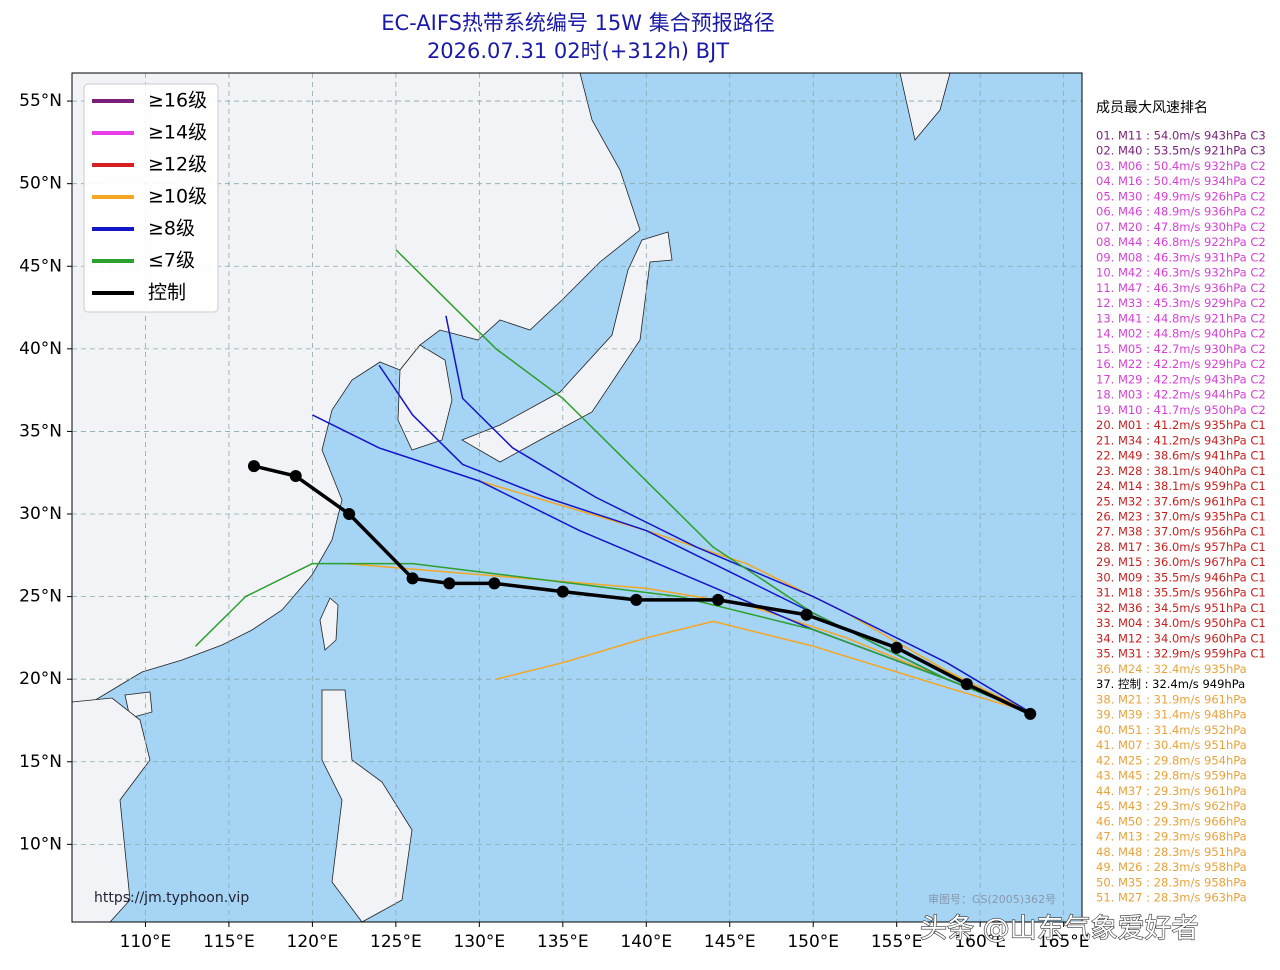 The image size is (1280, 970). What do you see at coordinates (1181, 471) in the screenshot?
I see `ranking-entry: 23. M28 : 38.1m/s 940hPa C1` at bounding box center [1181, 471].